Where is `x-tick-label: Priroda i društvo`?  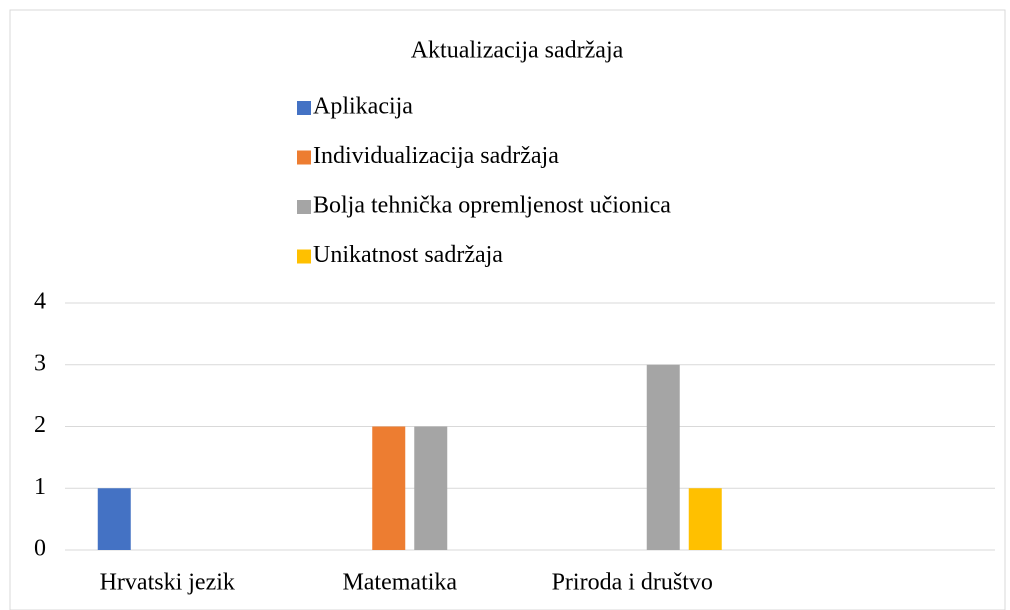 x-tick-label: Priroda i društvo is located at coordinates (632, 583).